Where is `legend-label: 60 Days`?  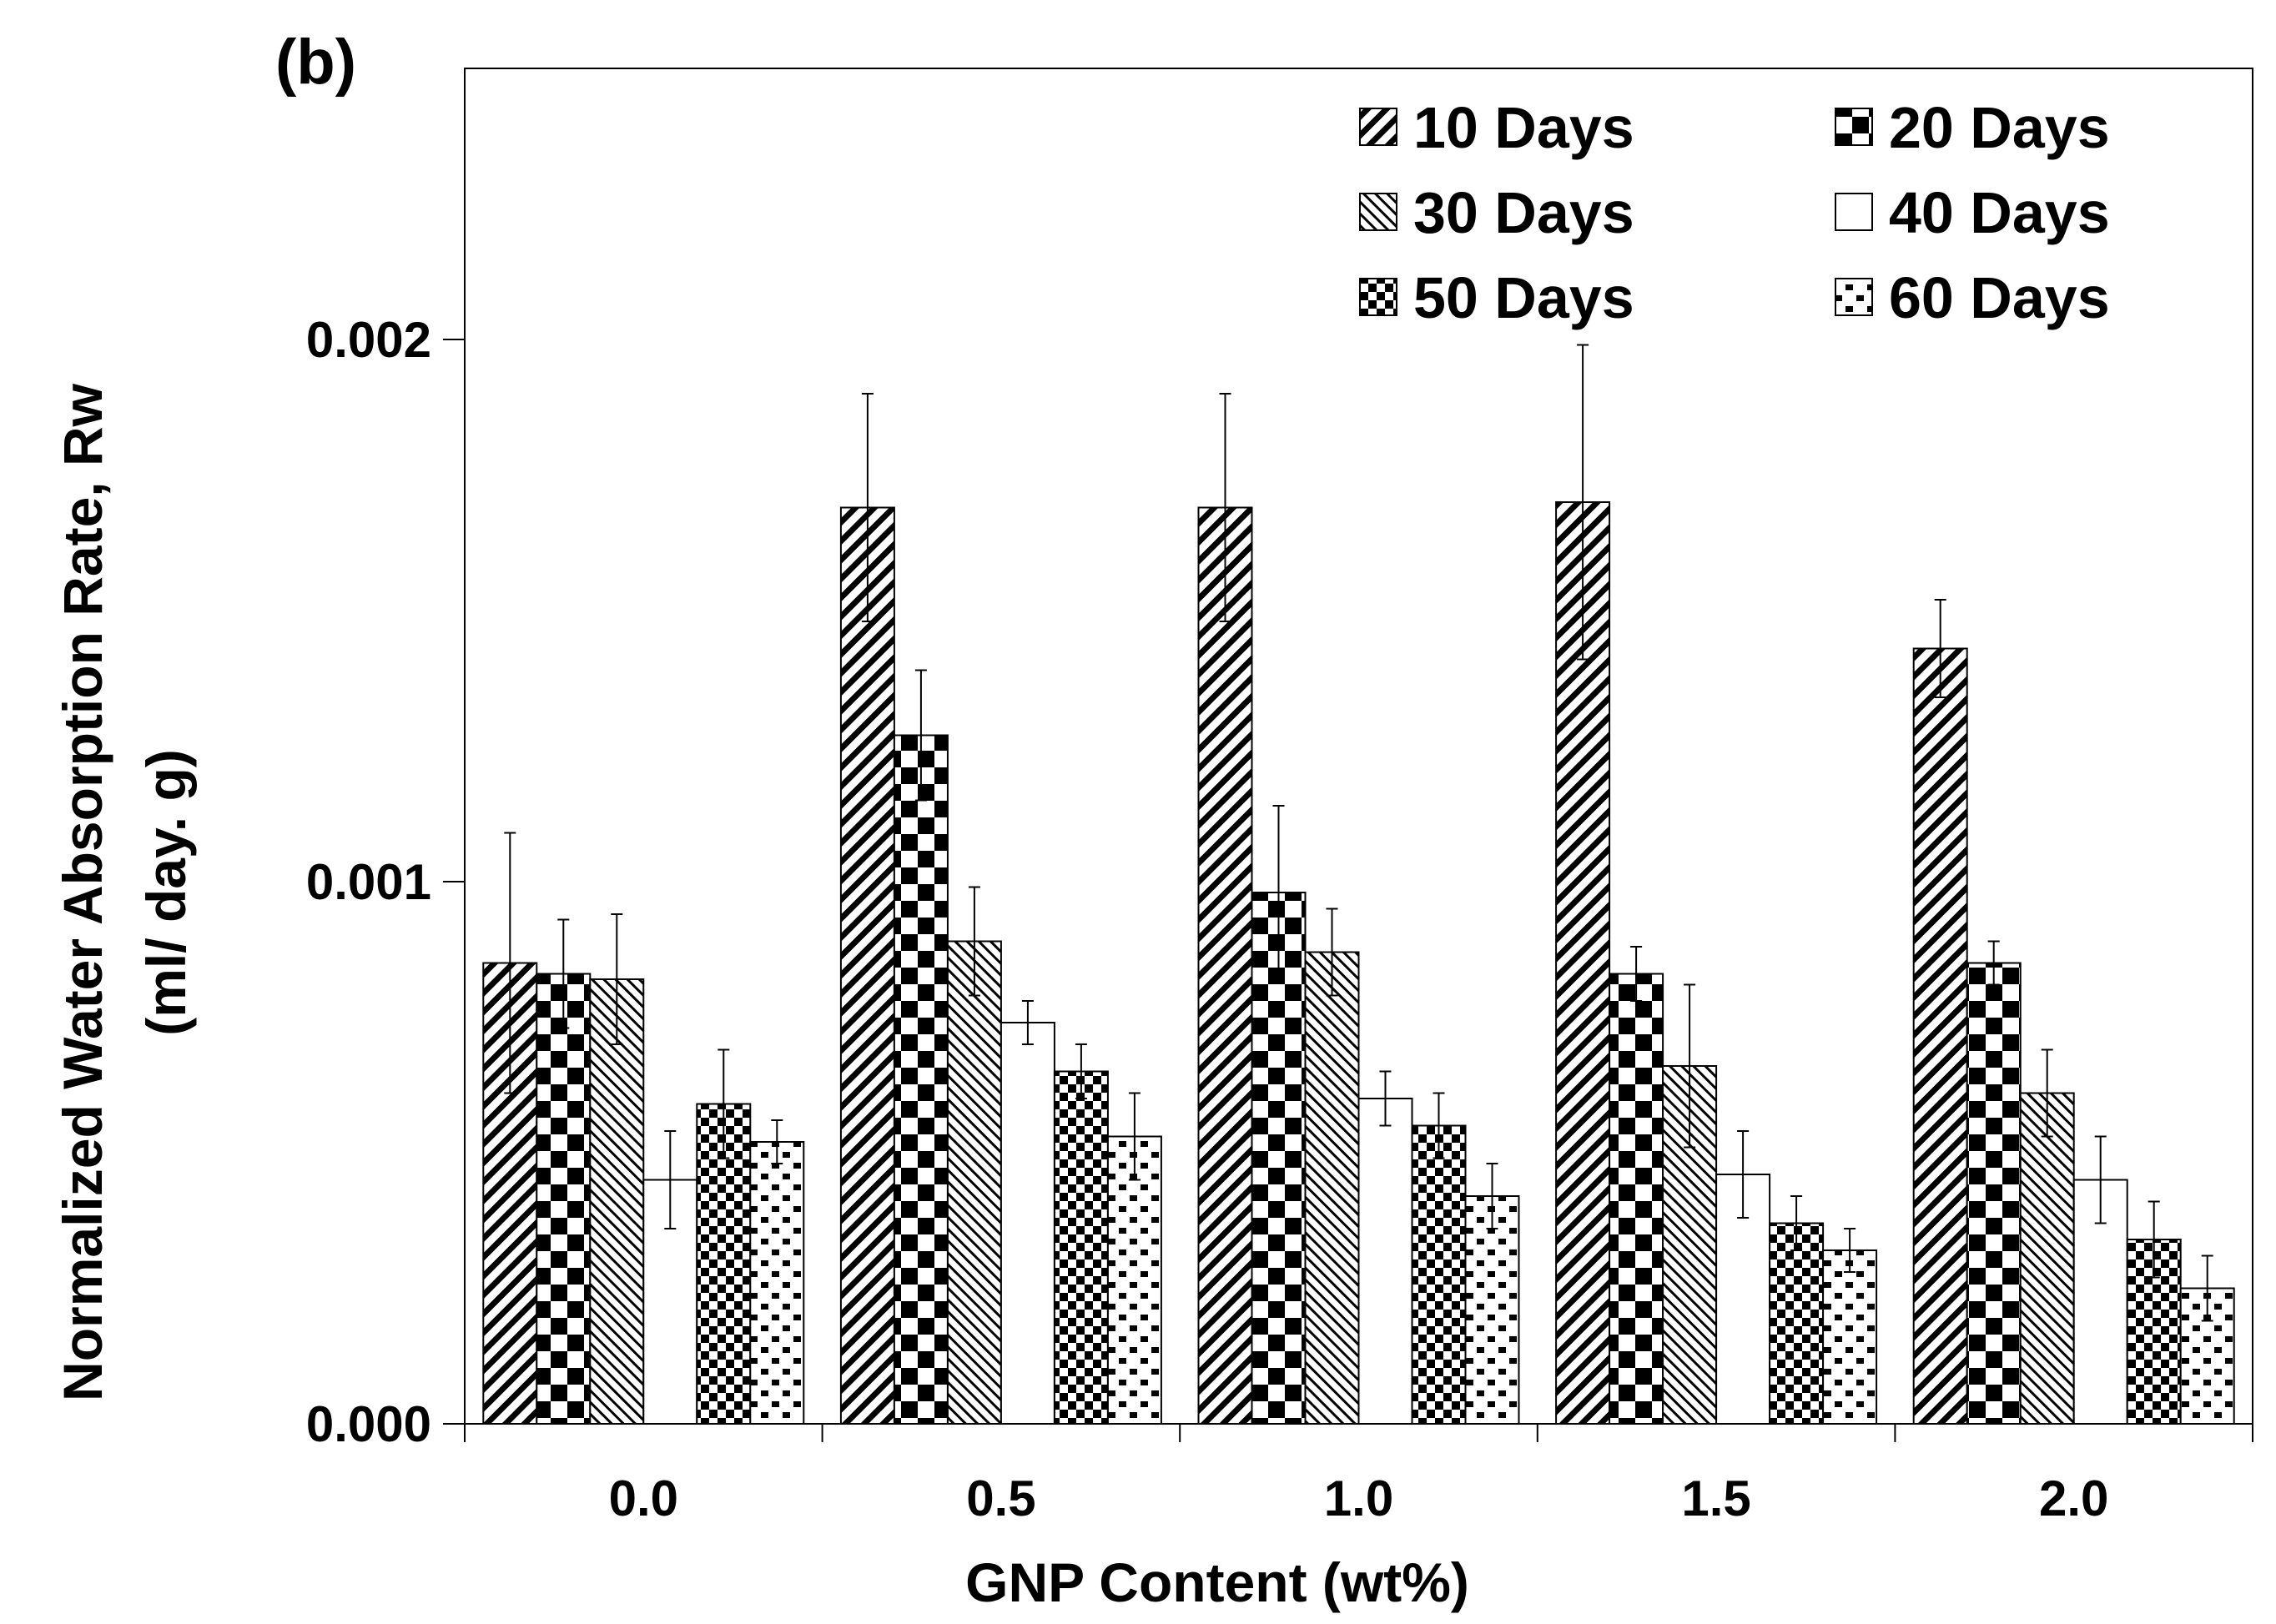 legend-label: 60 Days is located at coordinates (2000, 297).